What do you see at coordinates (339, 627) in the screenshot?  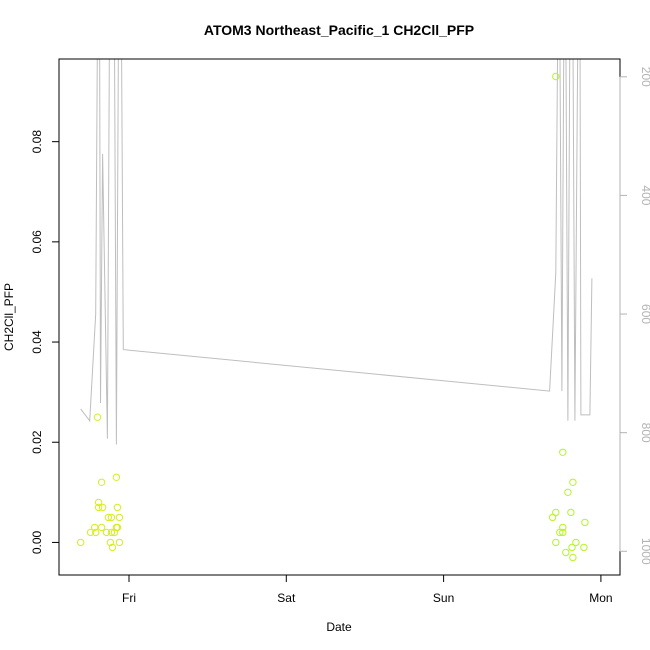 I see `x-axis-label: Date` at bounding box center [339, 627].